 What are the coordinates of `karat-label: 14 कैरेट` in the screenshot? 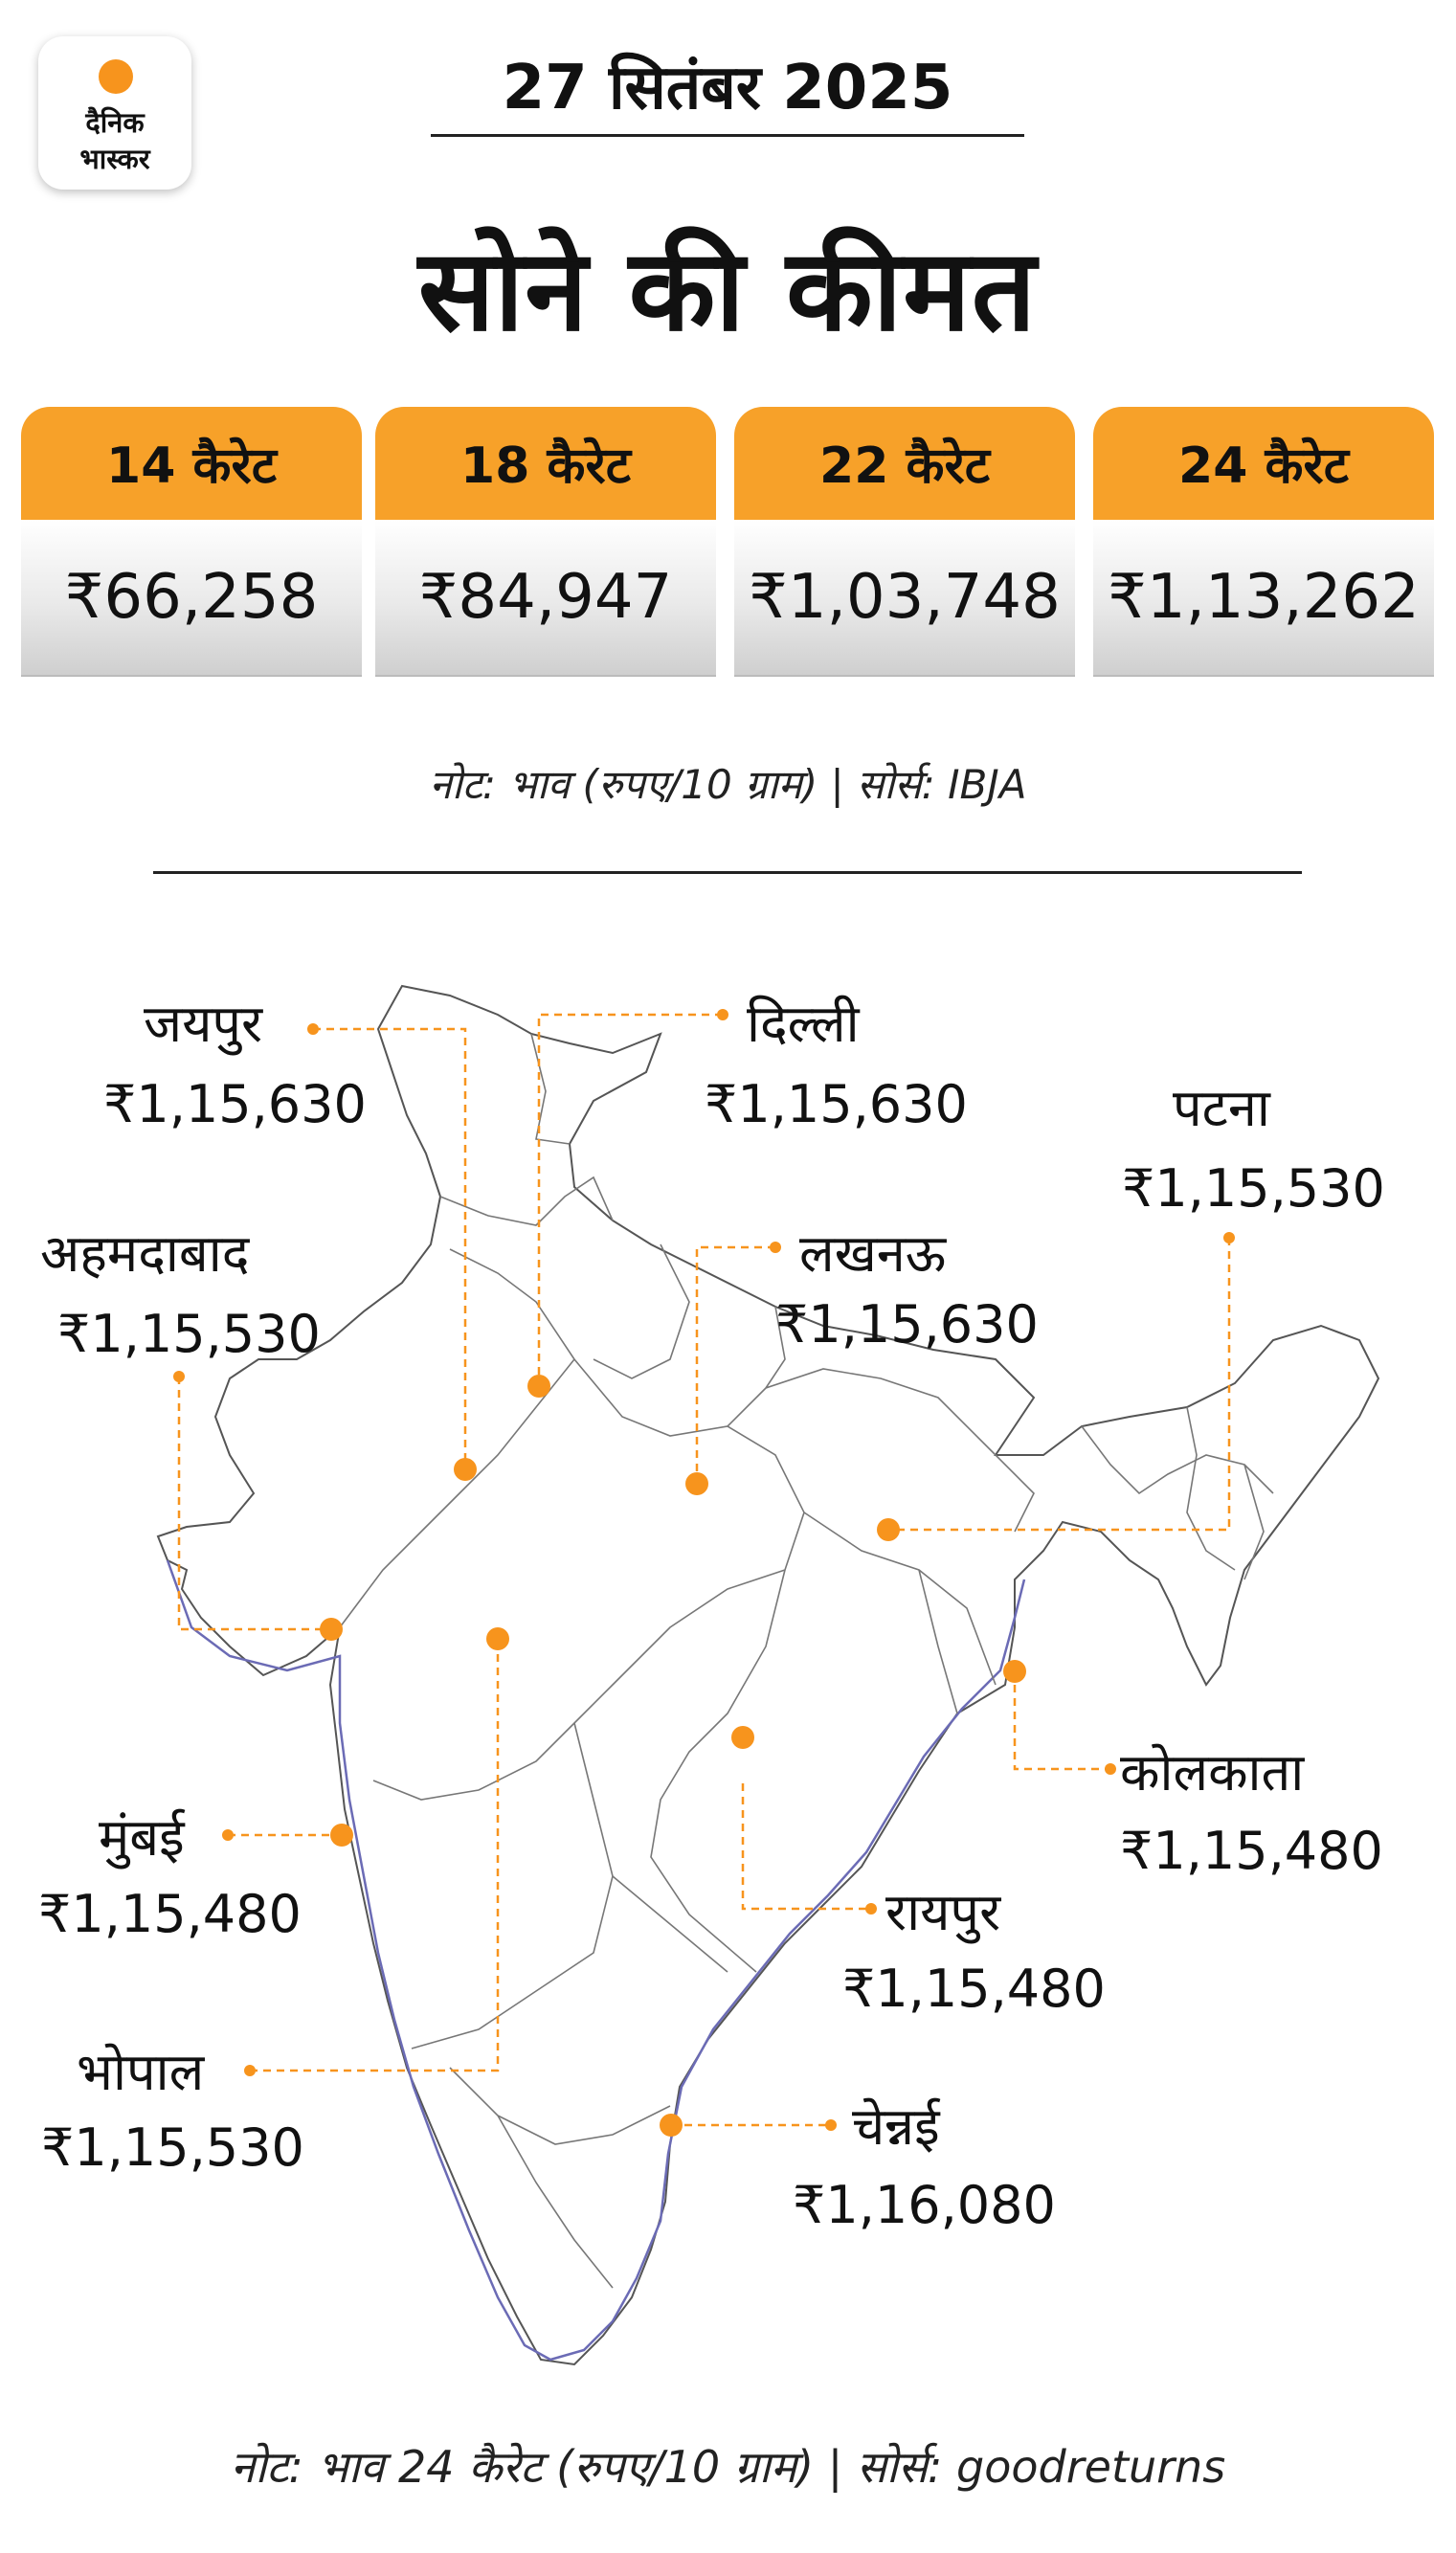 It's located at (192, 463).